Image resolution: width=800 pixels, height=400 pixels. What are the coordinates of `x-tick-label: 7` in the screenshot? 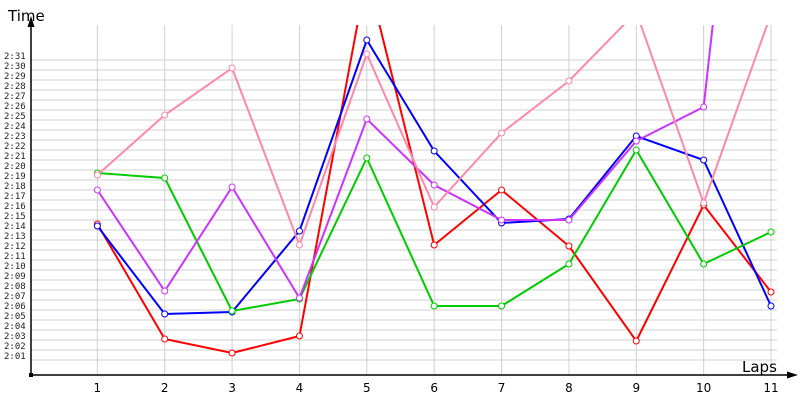 It's located at (502, 388).